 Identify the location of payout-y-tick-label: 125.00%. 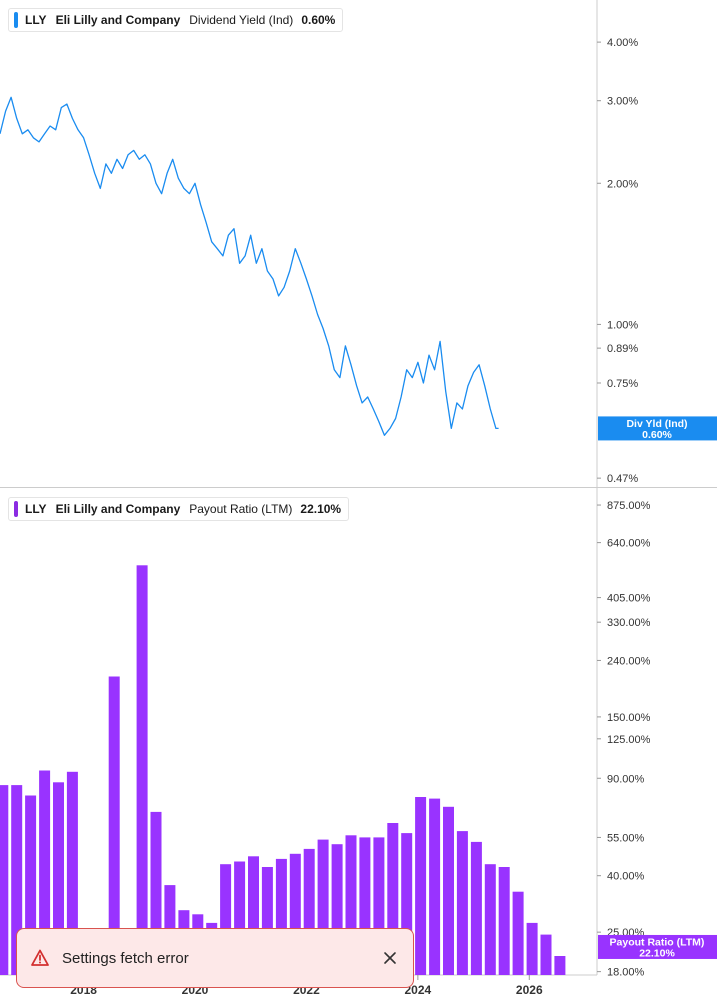
(629, 740).